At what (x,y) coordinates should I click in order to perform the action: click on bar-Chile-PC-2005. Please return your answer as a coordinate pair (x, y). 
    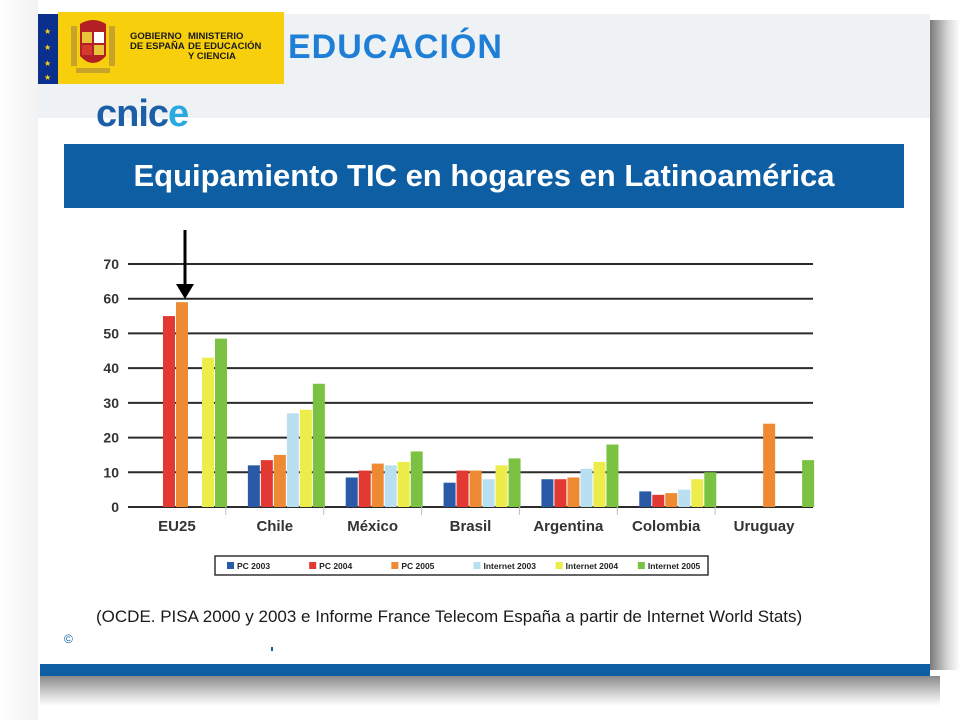
    Looking at the image, I should click on (279, 480).